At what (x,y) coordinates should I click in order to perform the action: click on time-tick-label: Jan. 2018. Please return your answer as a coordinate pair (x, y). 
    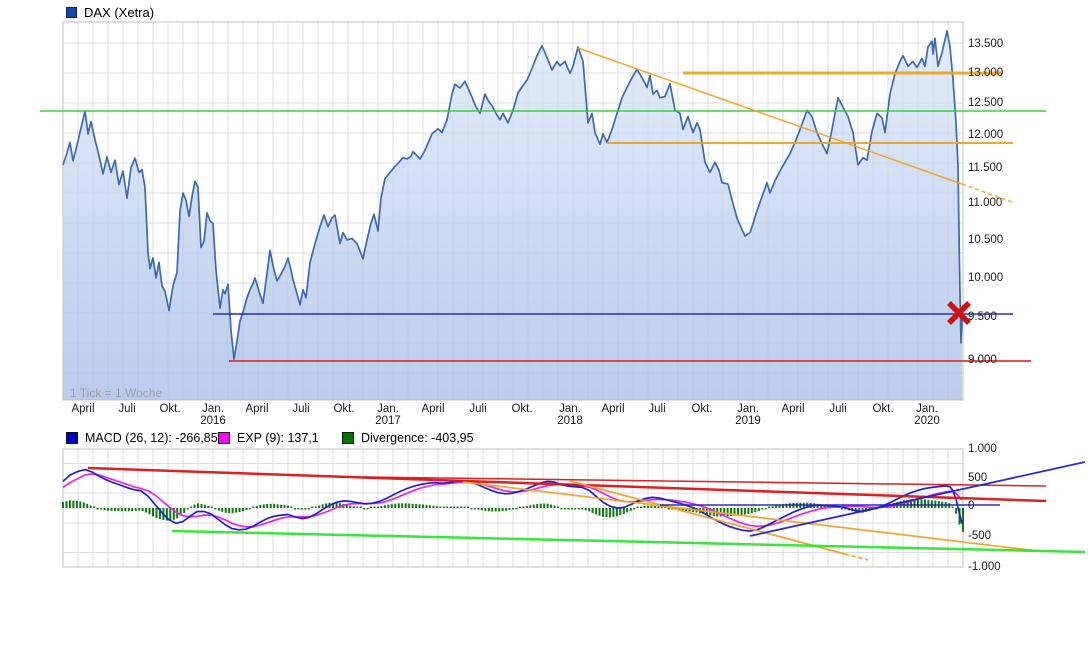
    Looking at the image, I should click on (570, 415).